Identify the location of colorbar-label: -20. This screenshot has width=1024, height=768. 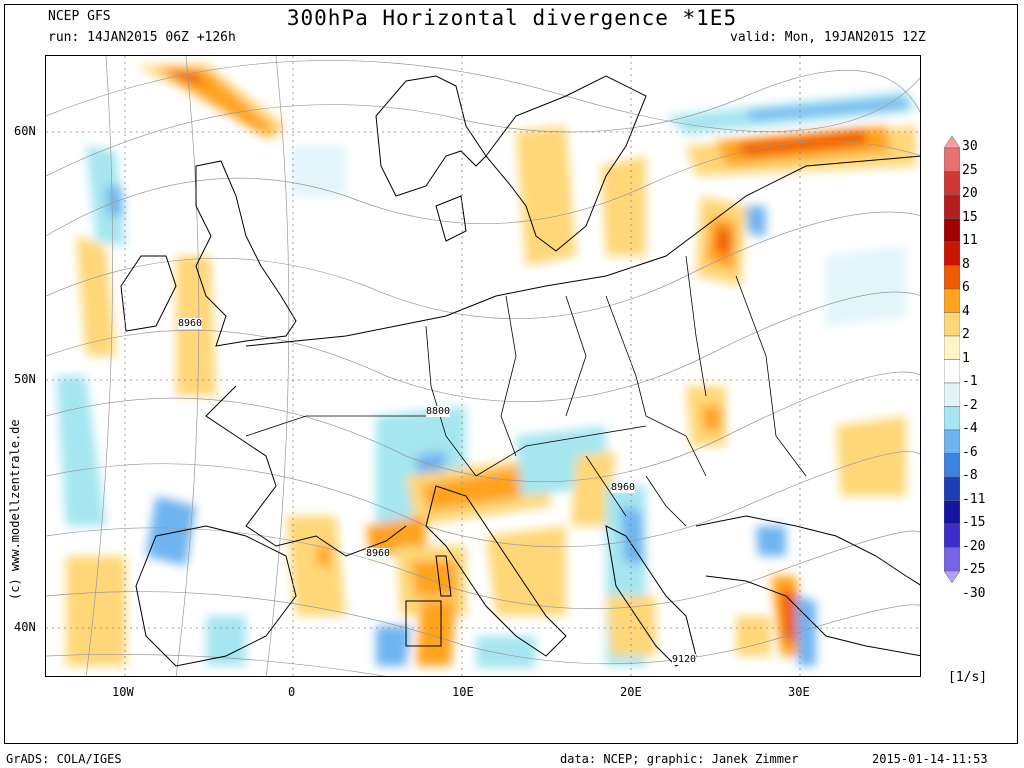
(974, 546).